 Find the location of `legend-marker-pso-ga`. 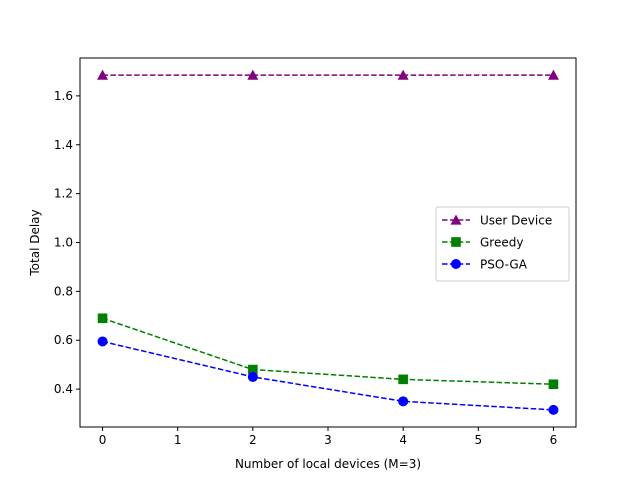

legend-marker-pso-ga is located at coordinates (456, 264).